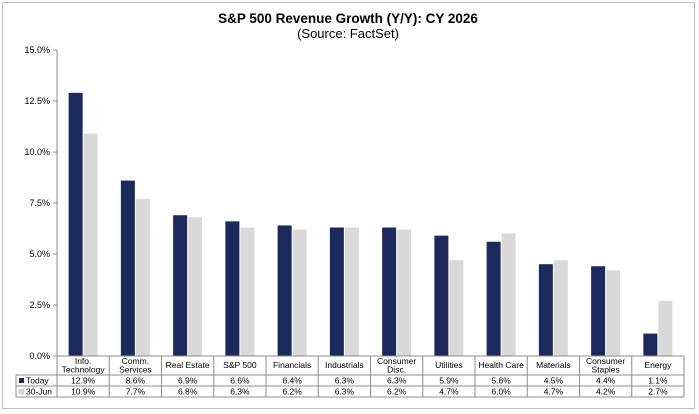  Describe the element at coordinates (501, 365) in the screenshot. I see `category-label: Health Care` at that location.